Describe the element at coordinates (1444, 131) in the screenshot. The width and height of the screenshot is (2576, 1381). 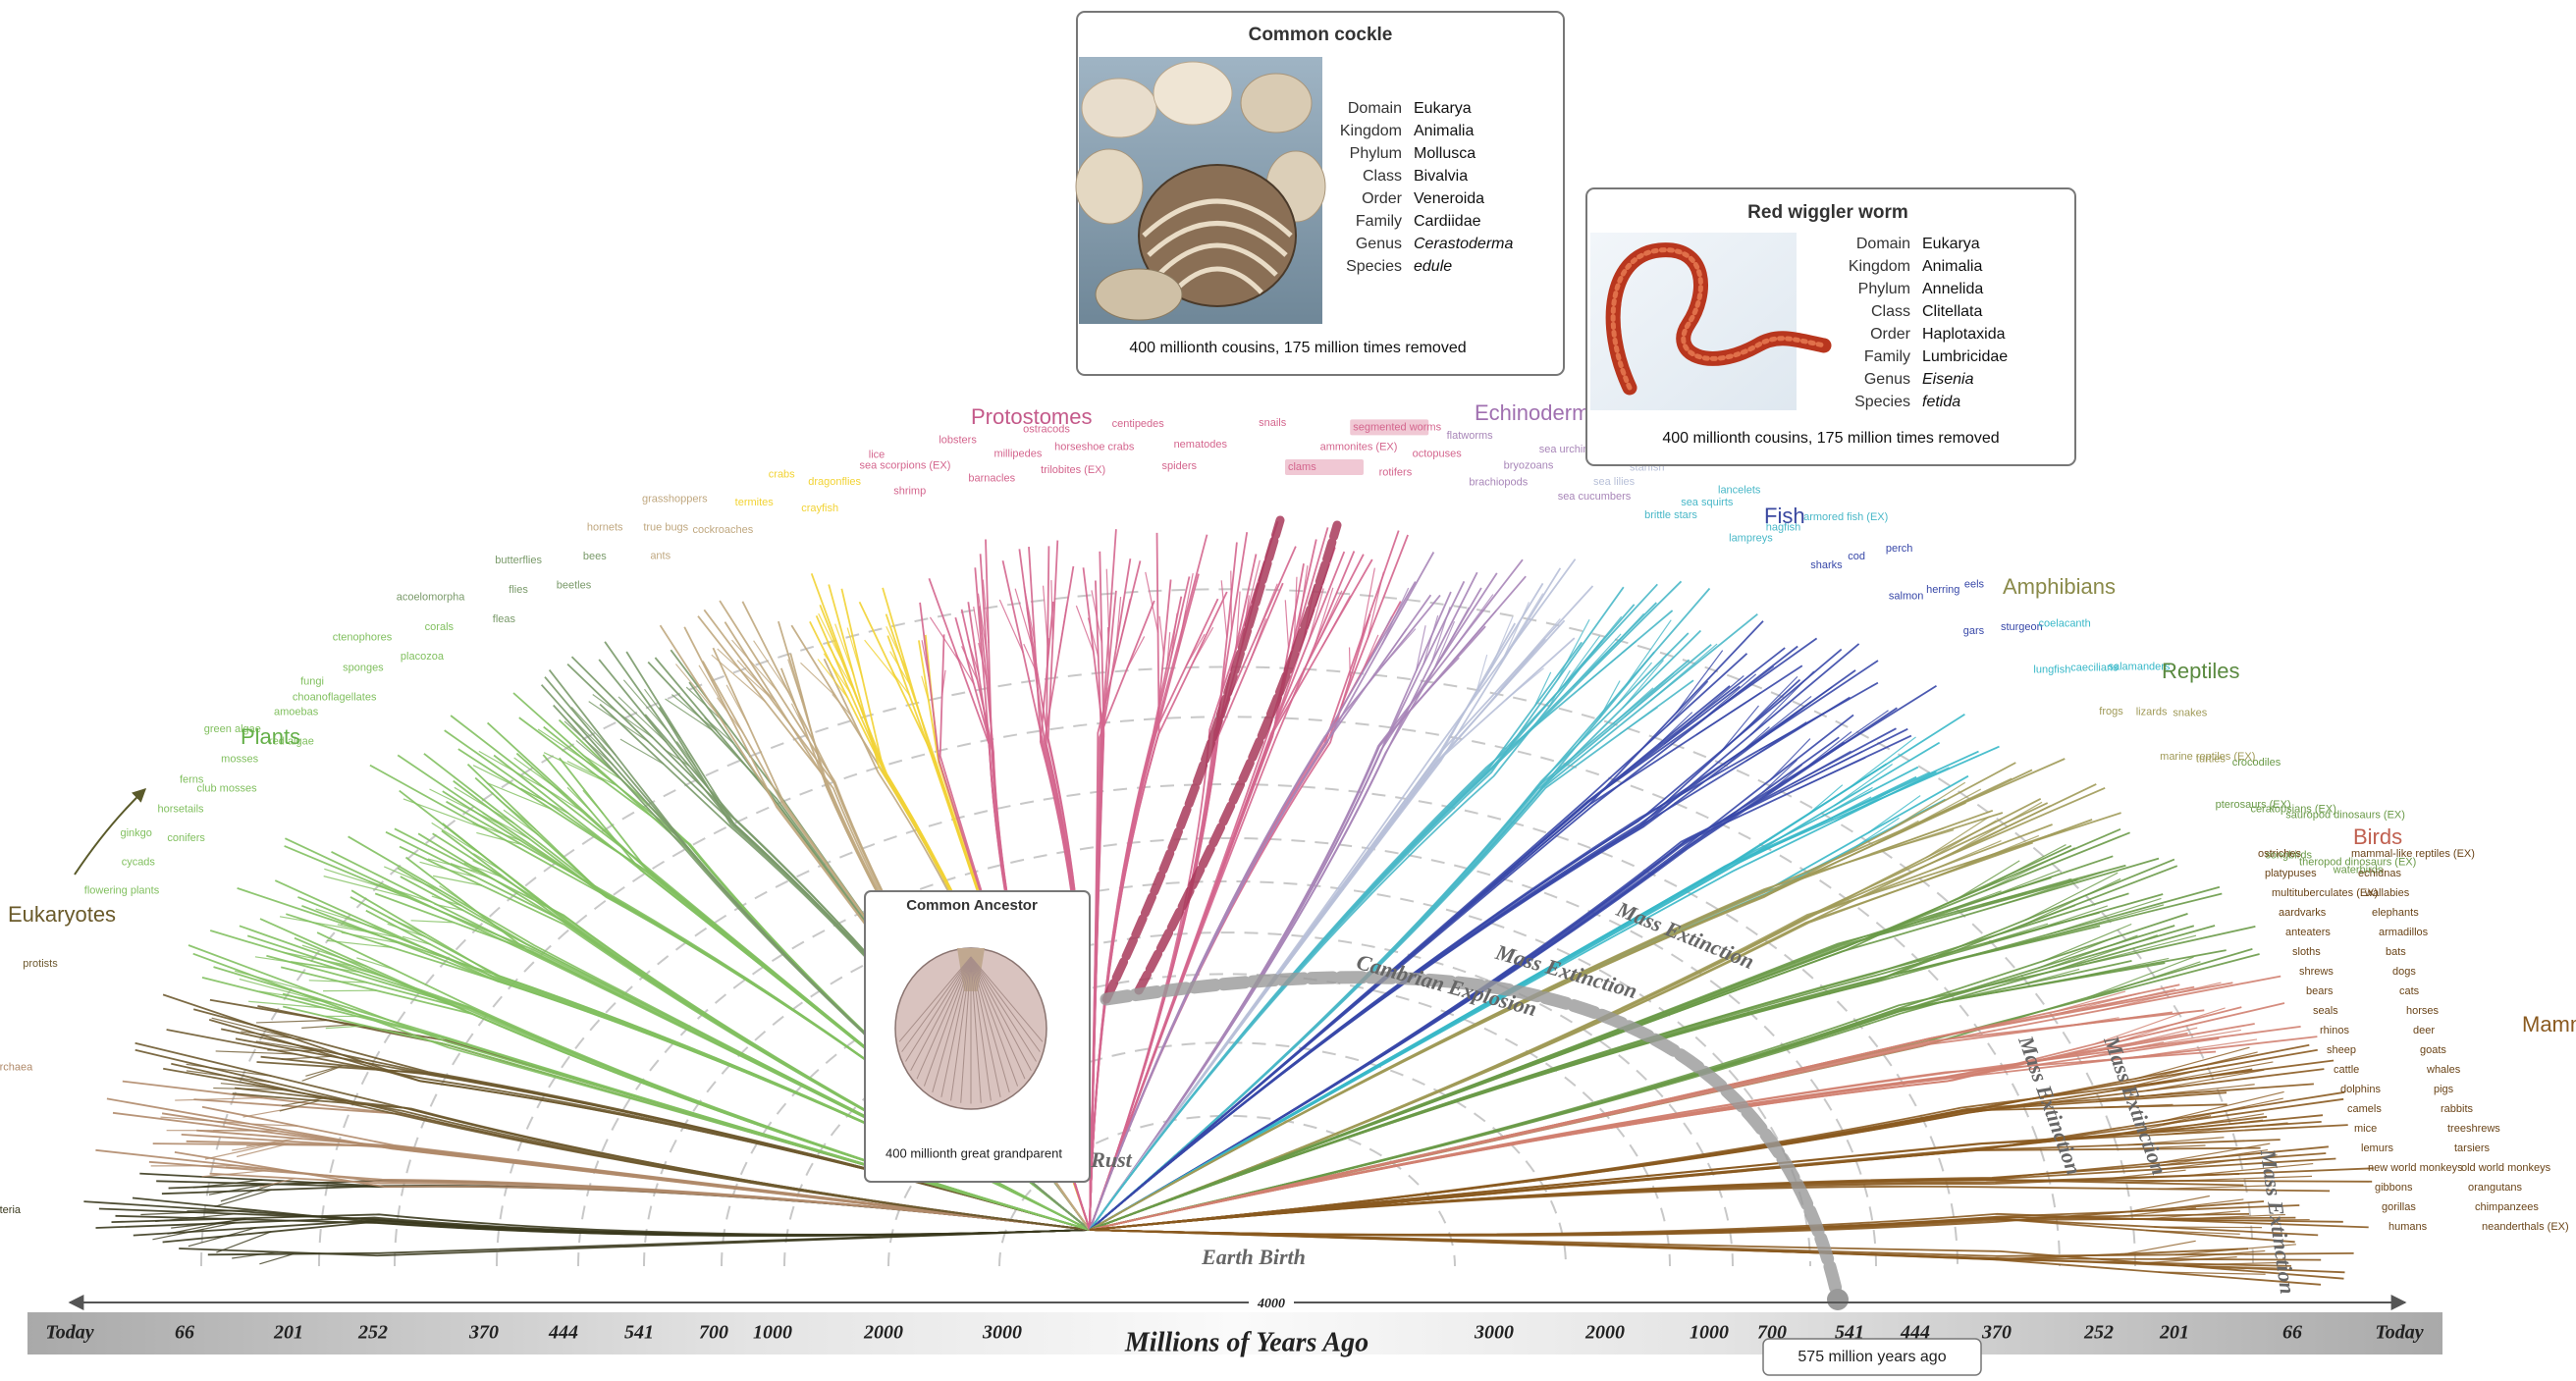
I see `rank-value: Animalia` at that location.